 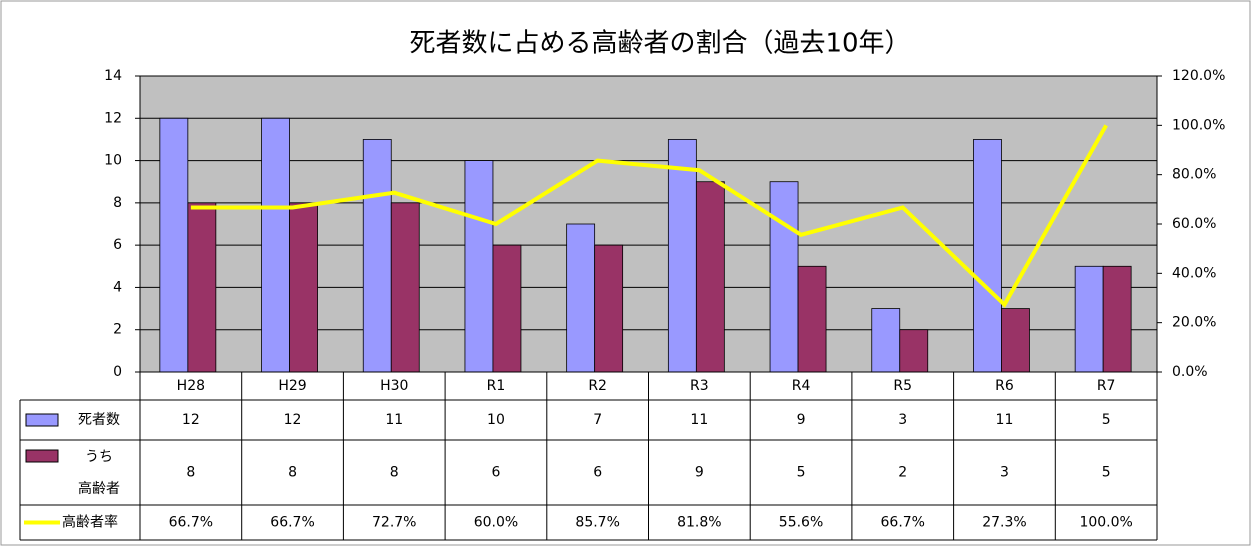 I want to click on legend-label-box: 死者数, so click(x=99, y=420).